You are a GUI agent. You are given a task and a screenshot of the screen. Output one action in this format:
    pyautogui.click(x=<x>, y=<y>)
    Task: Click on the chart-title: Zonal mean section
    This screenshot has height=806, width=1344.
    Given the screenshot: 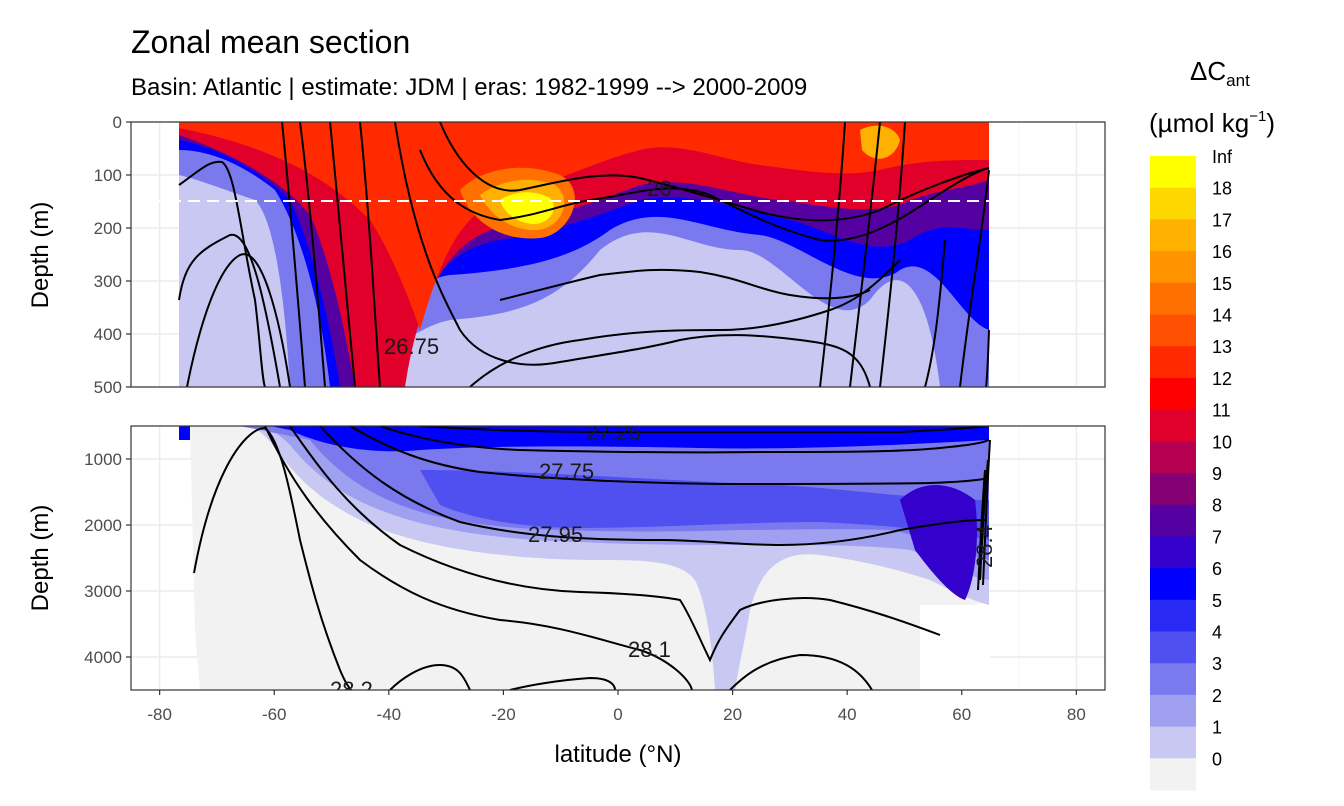 What is the action you would take?
    pyautogui.click(x=271, y=42)
    